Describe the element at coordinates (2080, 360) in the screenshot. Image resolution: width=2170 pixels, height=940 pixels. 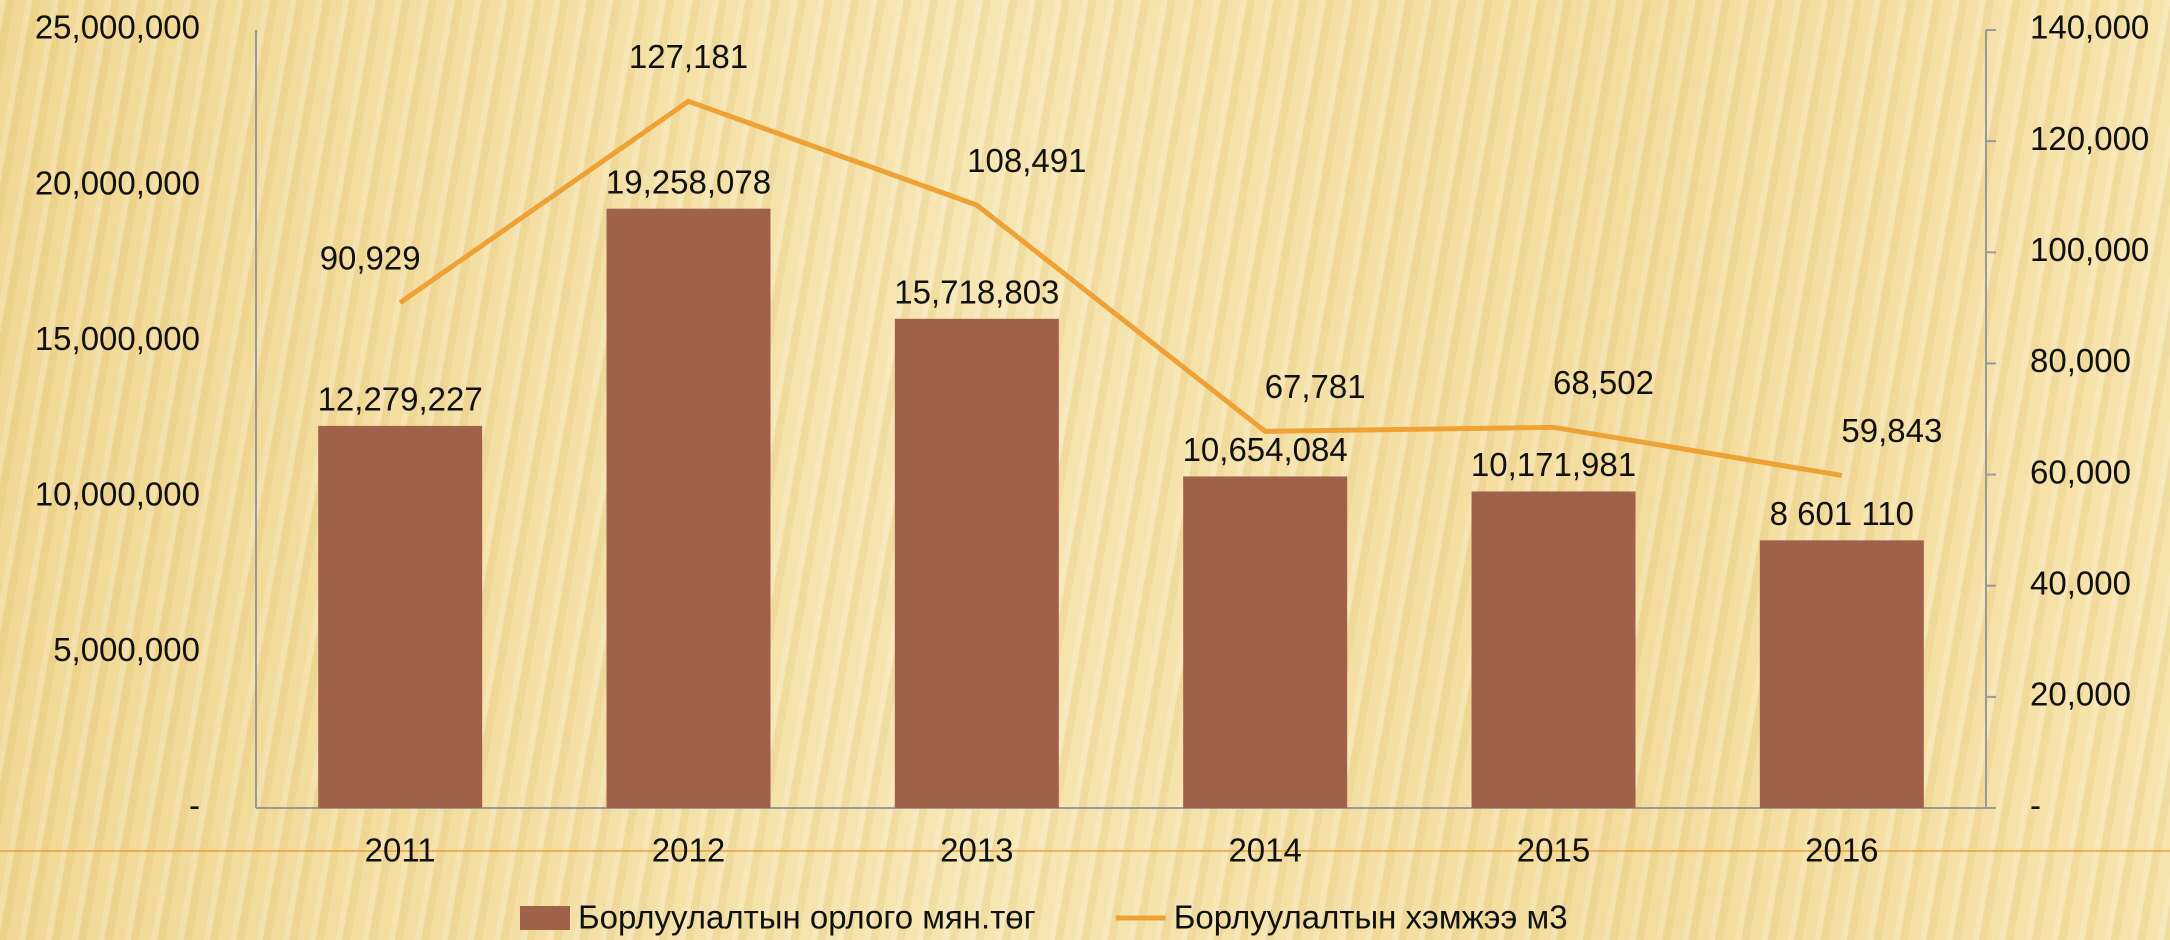
I see `y2-tick-label: 80,000` at that location.